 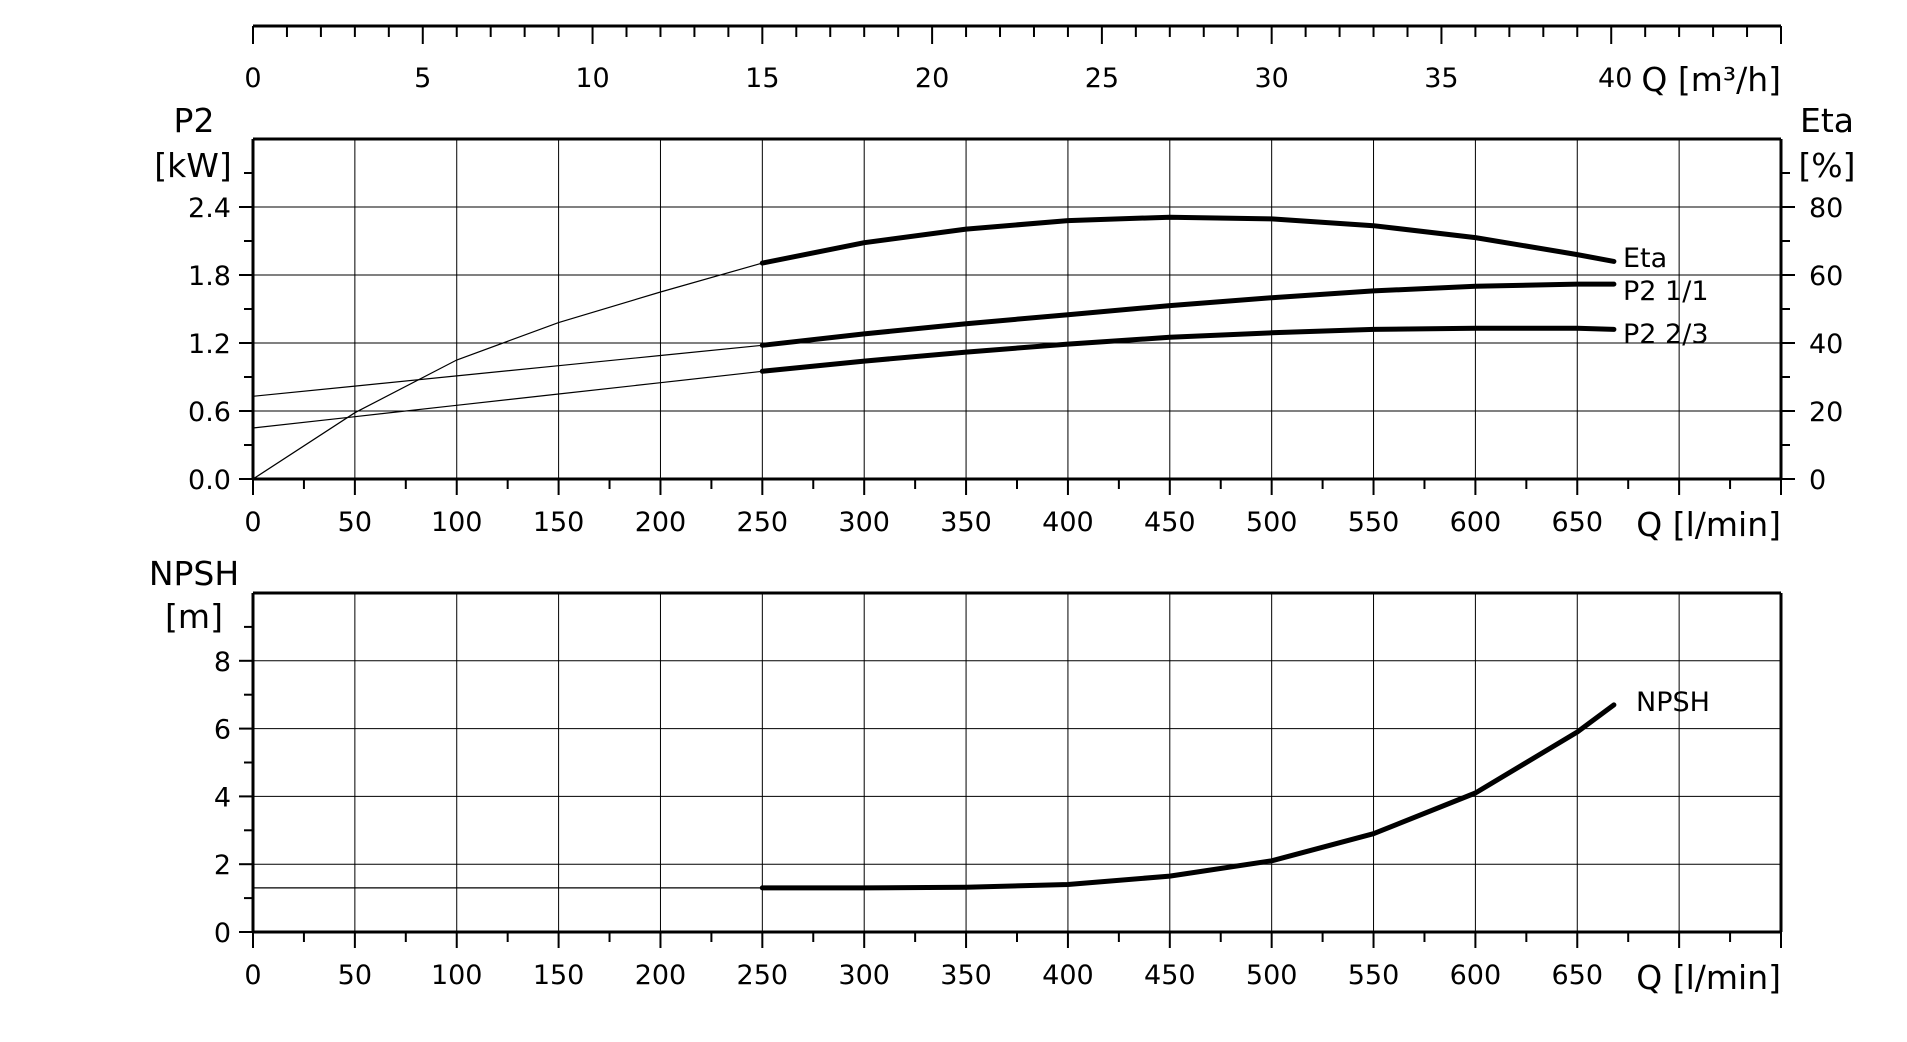 What do you see at coordinates (209, 480) in the screenshot?
I see `y-left-tick-label: 0.0` at bounding box center [209, 480].